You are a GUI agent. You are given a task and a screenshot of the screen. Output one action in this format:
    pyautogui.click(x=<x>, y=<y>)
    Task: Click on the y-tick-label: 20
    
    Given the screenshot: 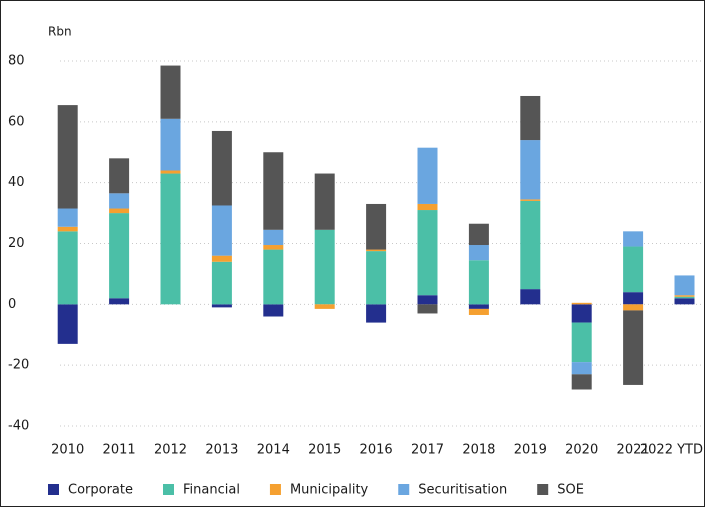 What is the action you would take?
    pyautogui.click(x=16, y=243)
    